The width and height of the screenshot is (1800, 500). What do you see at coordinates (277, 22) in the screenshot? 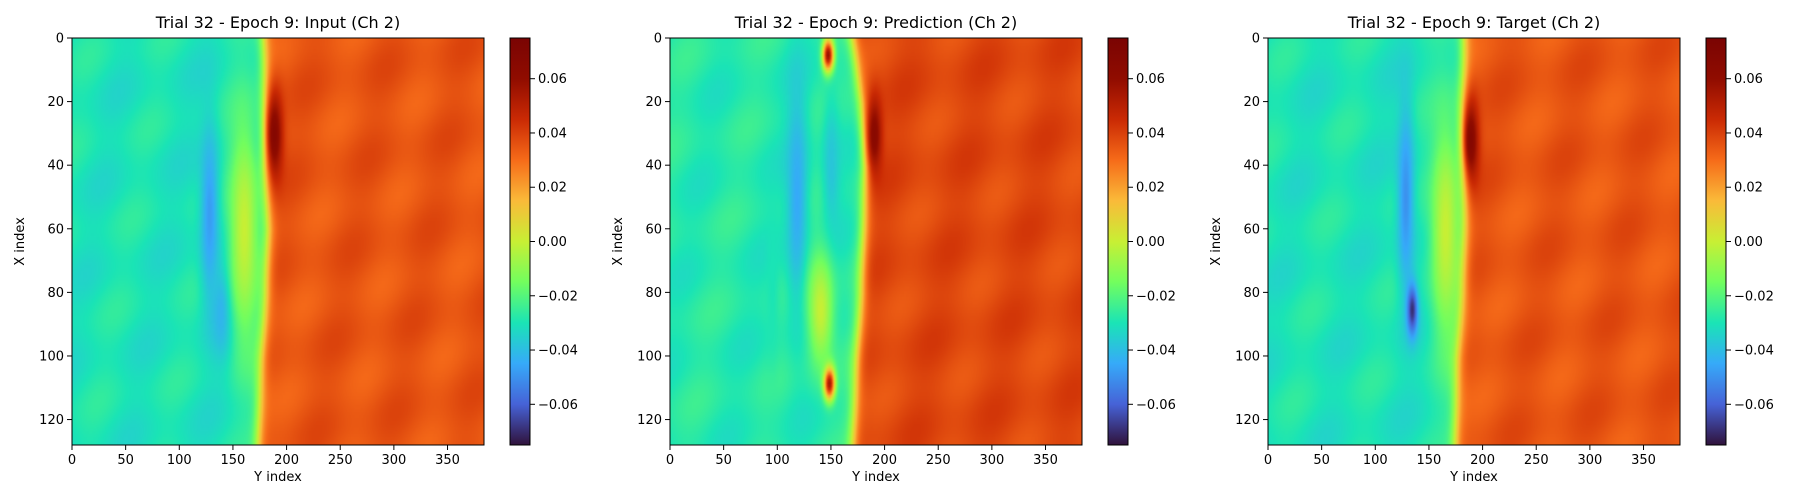
I see `chart-title: Trial 32 - Epoch 9: Input (Ch 2)` at bounding box center [277, 22].